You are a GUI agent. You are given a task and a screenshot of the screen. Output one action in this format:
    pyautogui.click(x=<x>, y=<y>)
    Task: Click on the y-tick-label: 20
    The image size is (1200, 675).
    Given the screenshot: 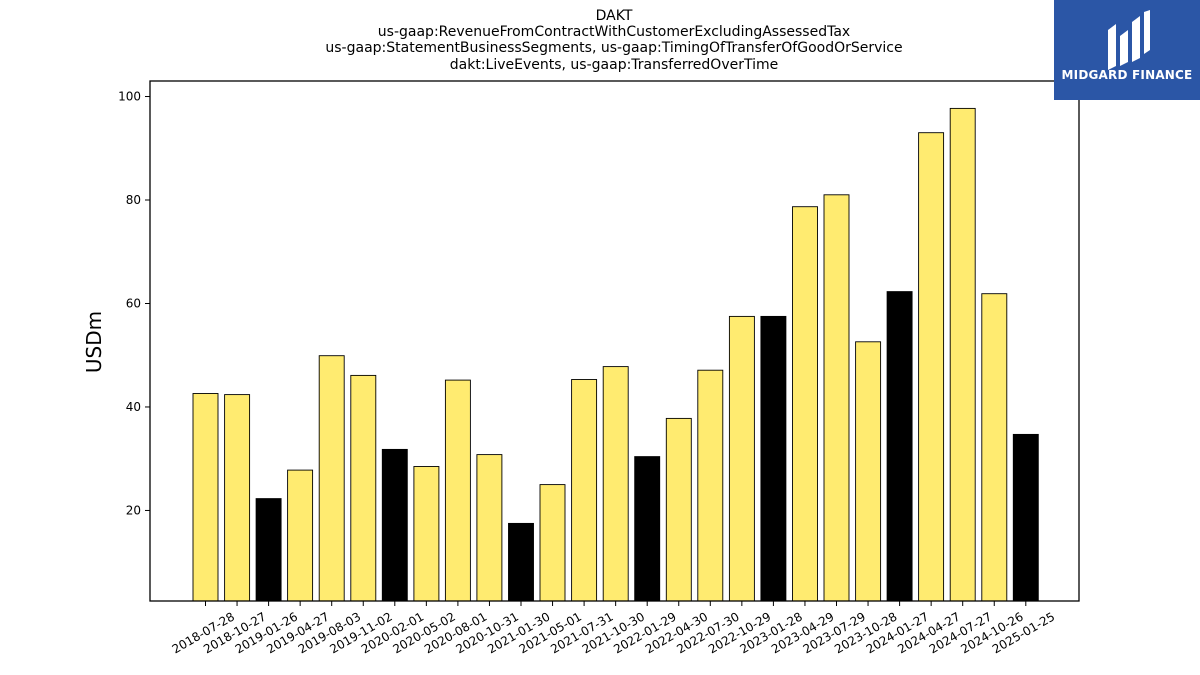 What is the action you would take?
    pyautogui.click(x=133, y=510)
    